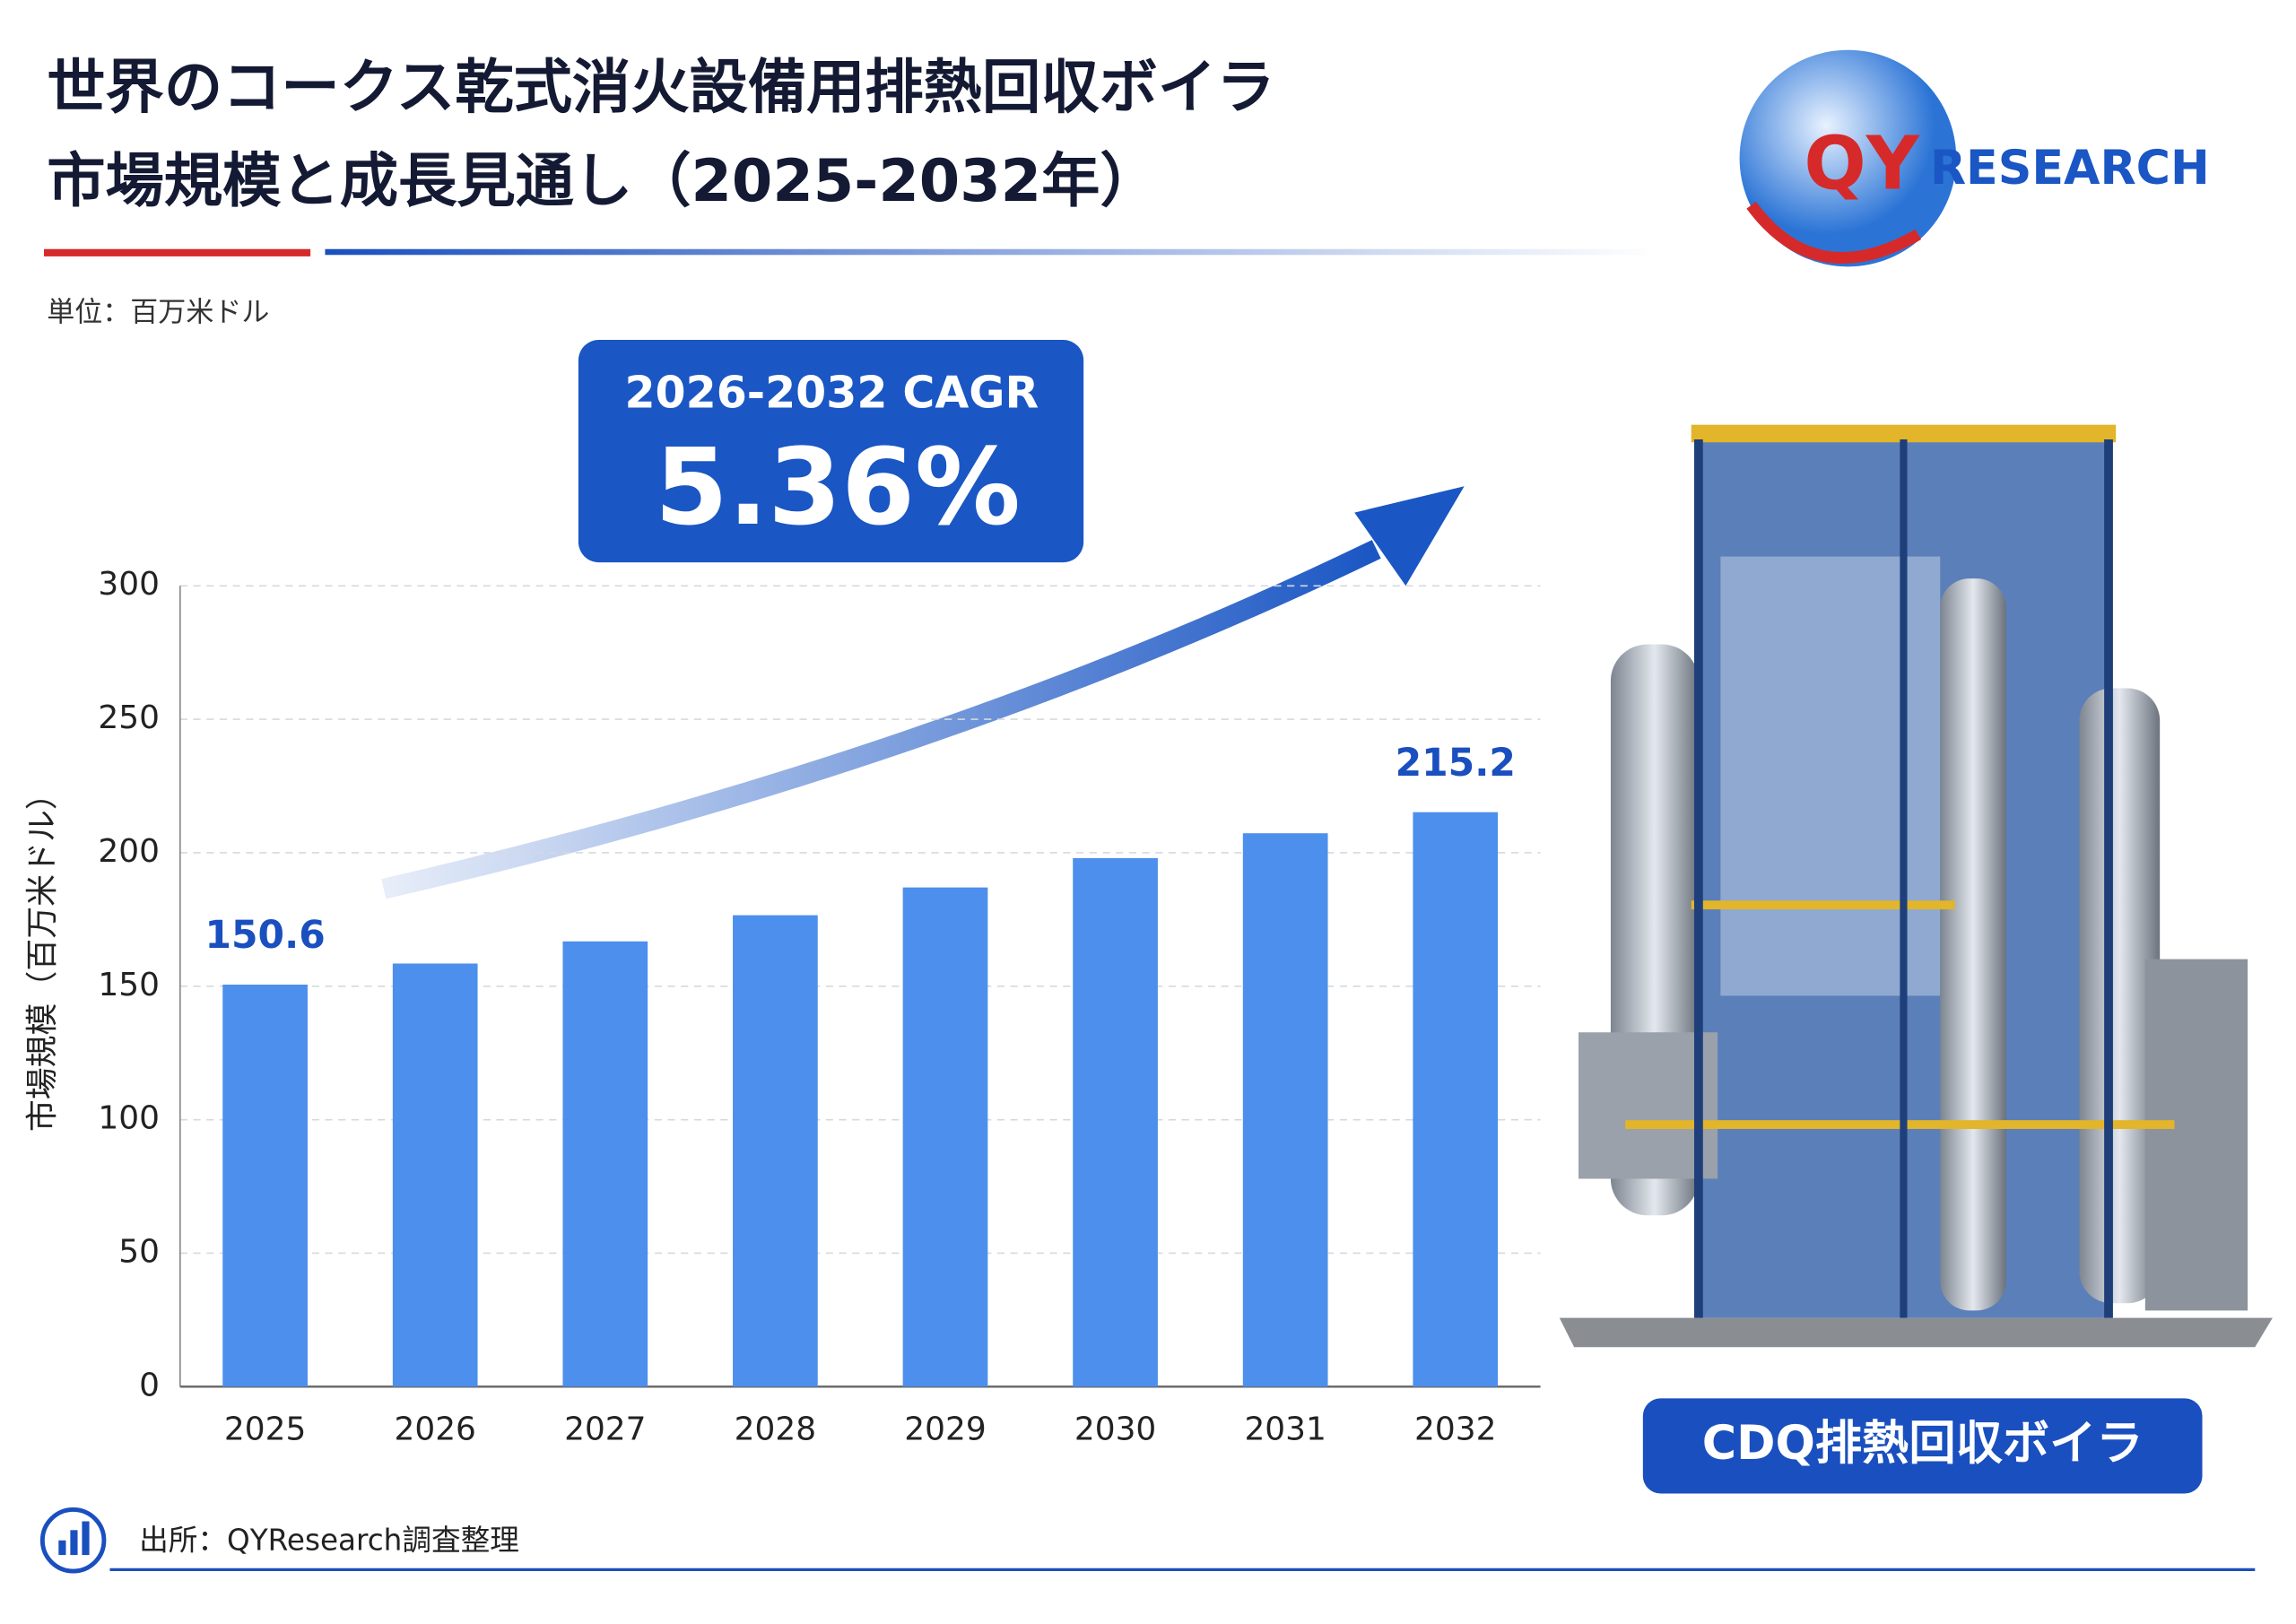 The image size is (2296, 1624). I want to click on y-tick-label: 100, so click(129, 1118).